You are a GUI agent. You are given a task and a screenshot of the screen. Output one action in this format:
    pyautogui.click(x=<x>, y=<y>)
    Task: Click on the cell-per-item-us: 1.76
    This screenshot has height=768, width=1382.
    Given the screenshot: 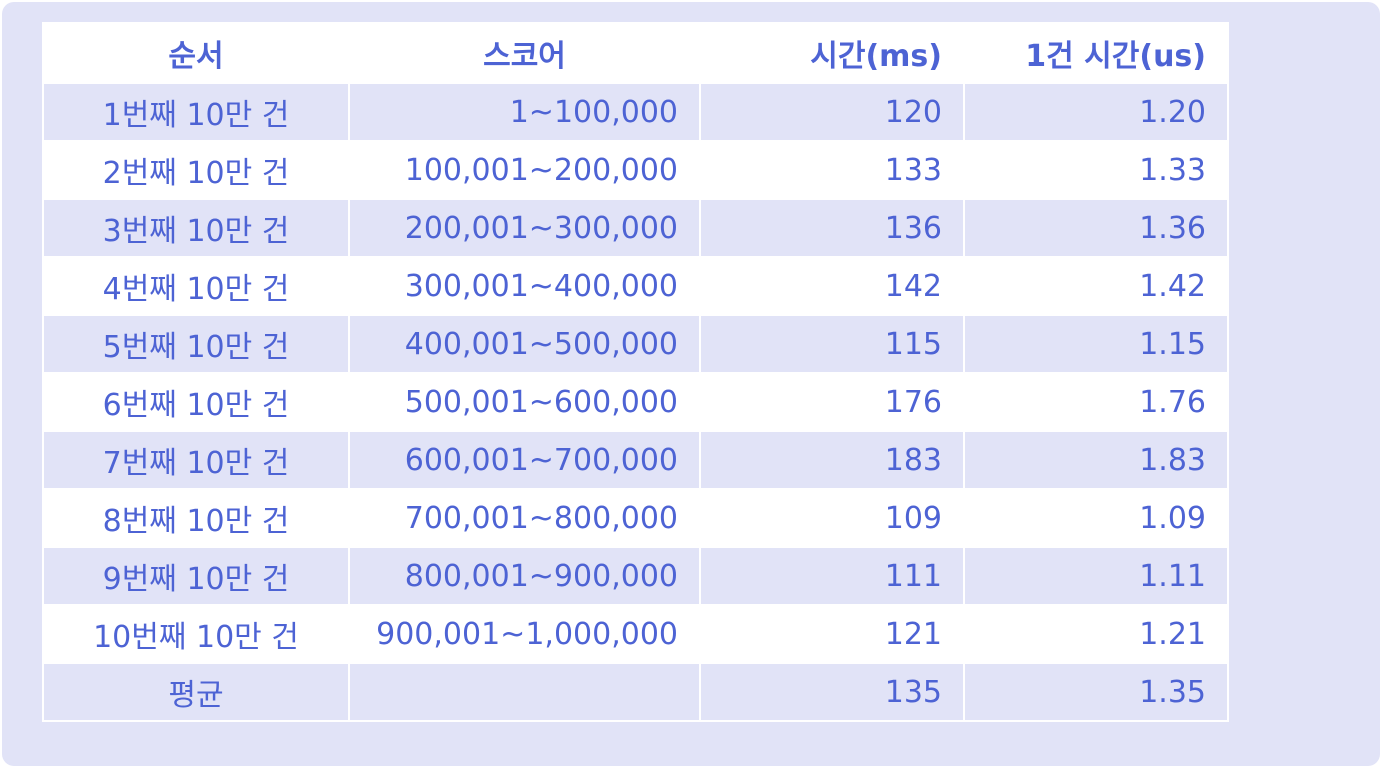 What is the action you would take?
    pyautogui.click(x=1096, y=402)
    